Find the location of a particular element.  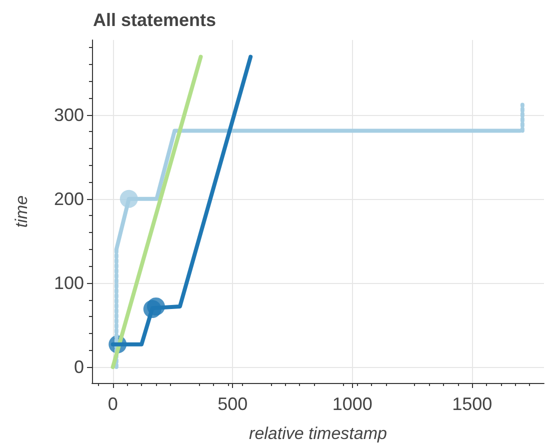

y-tick-label: 200 is located at coordinates (69, 198).